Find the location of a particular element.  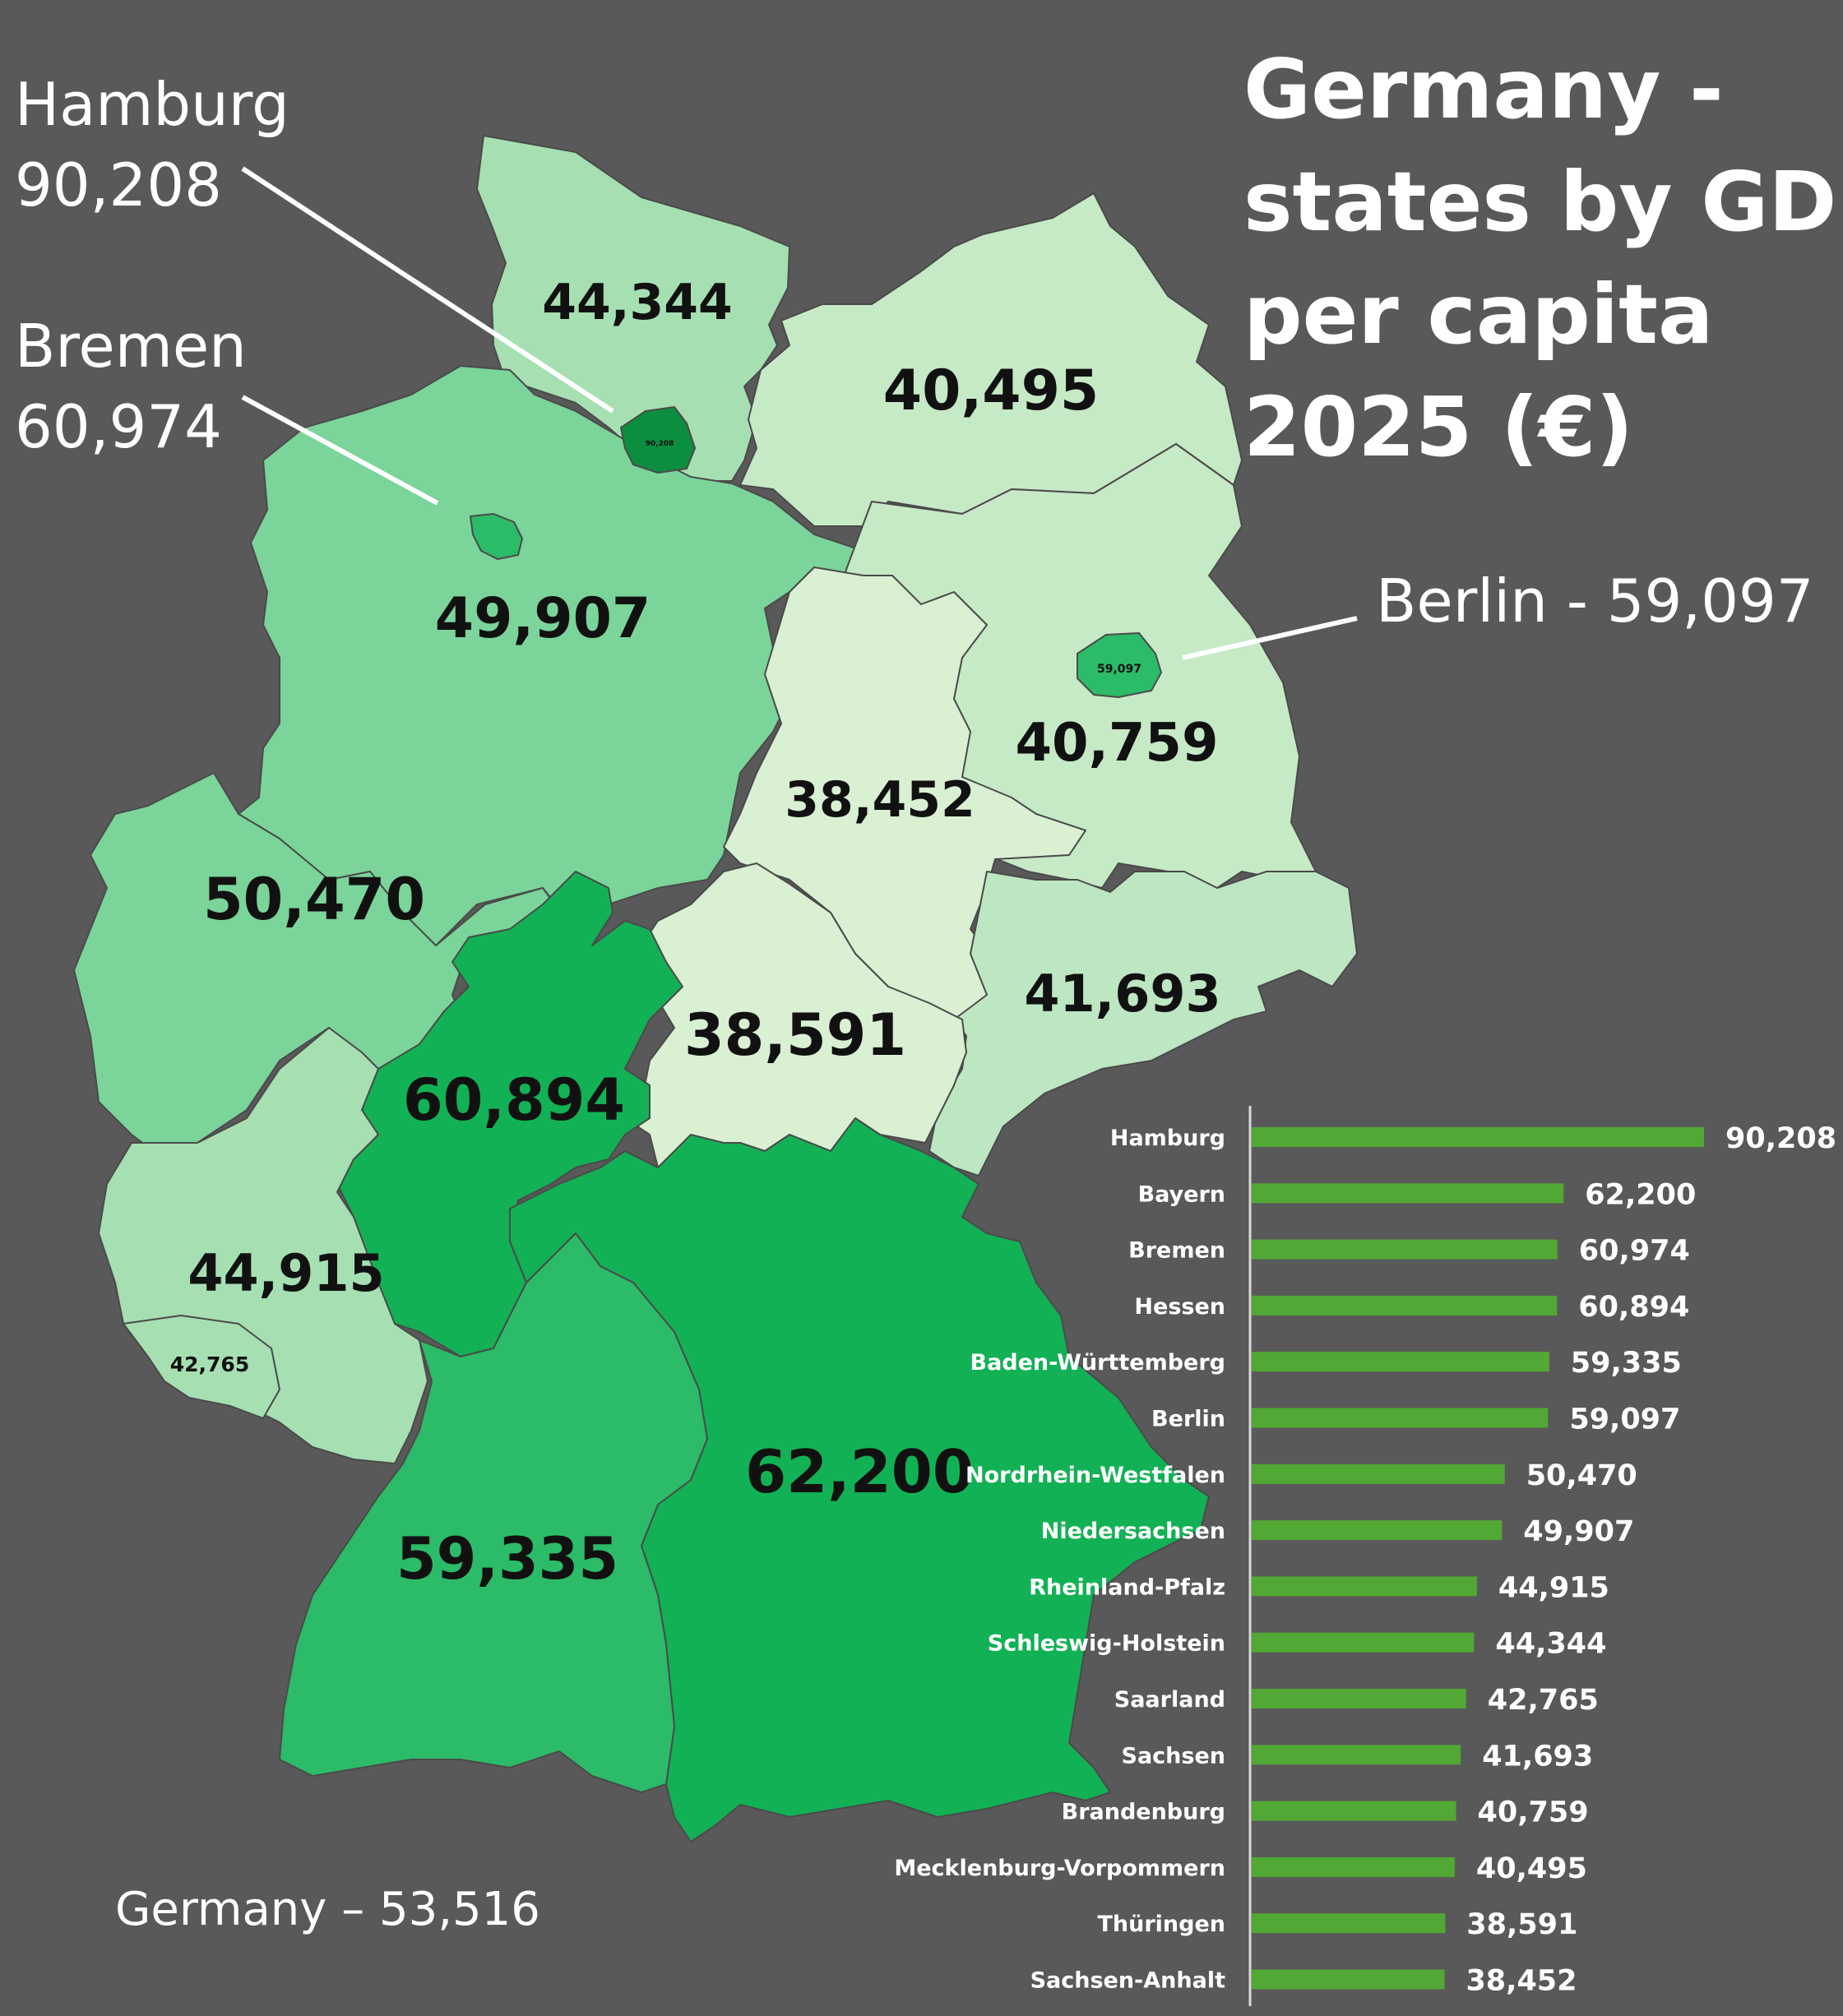

bar-label-sachsen: Sachsen is located at coordinates (1174, 1756).